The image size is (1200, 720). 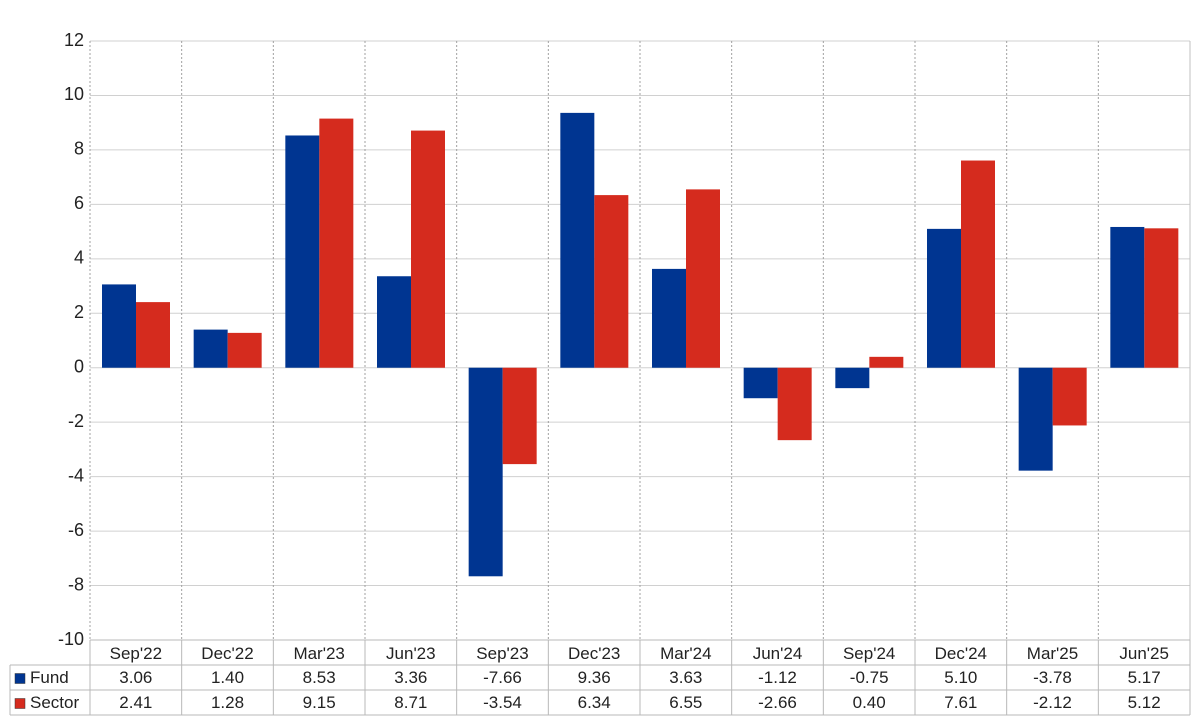 I want to click on x-tick-label: Dec'23, so click(x=594, y=653).